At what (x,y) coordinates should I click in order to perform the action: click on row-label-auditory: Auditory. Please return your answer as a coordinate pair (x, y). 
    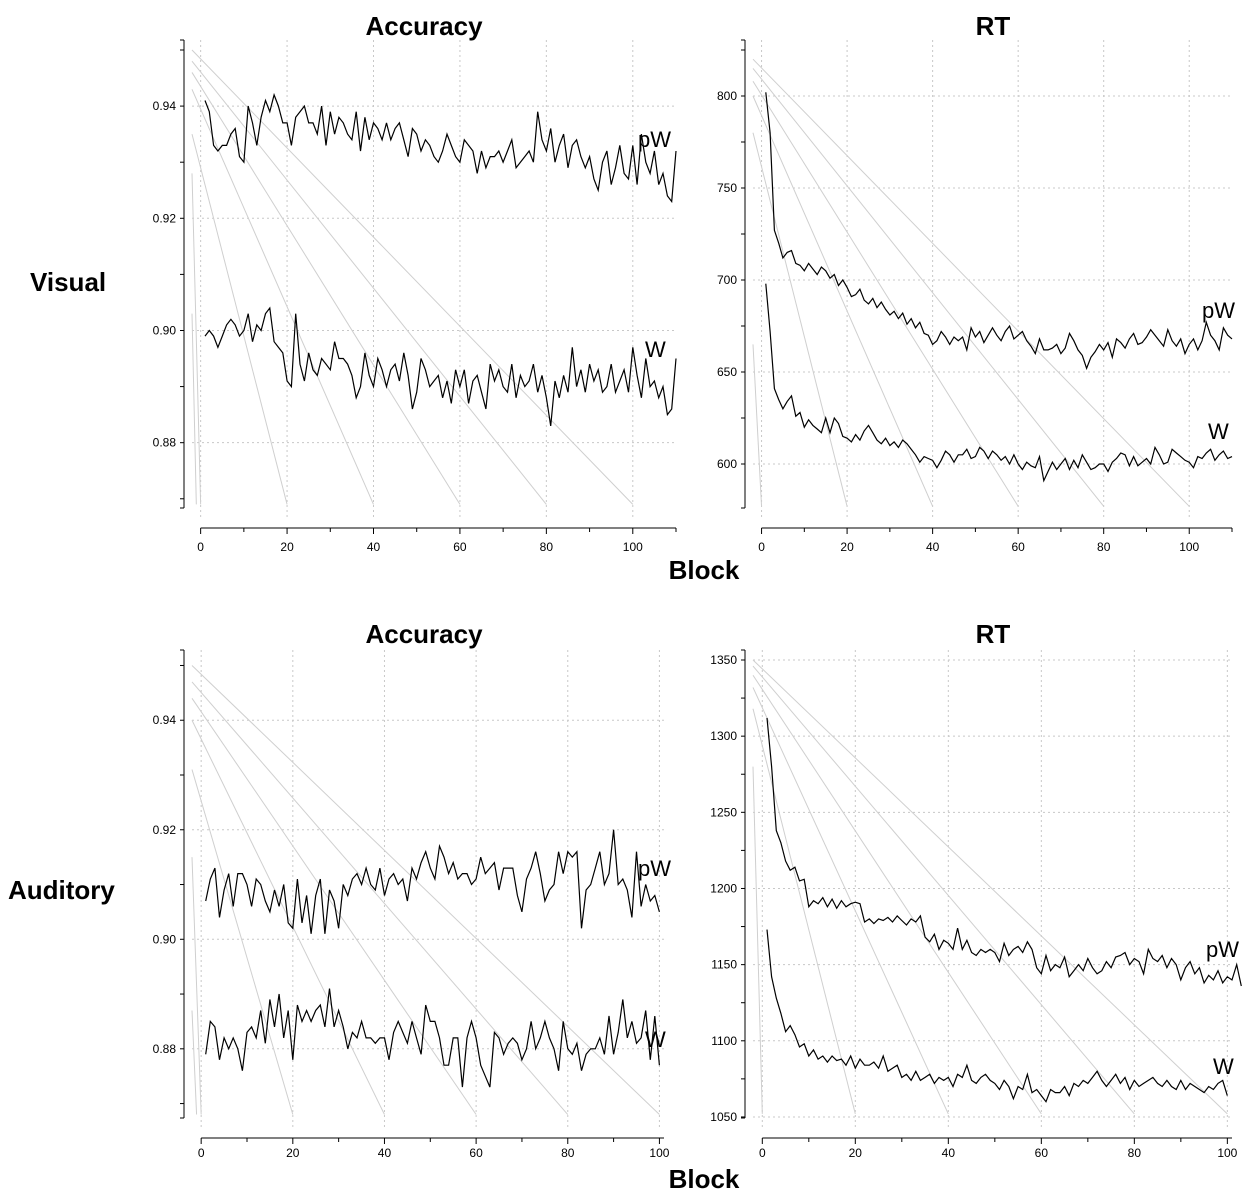
    Looking at the image, I should click on (61, 890).